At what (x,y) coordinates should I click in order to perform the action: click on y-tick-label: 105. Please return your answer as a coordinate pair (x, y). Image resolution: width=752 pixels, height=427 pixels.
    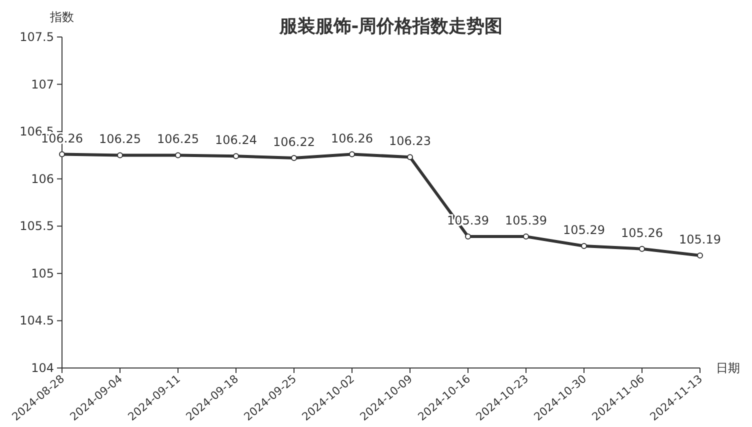
    Looking at the image, I should click on (42, 273).